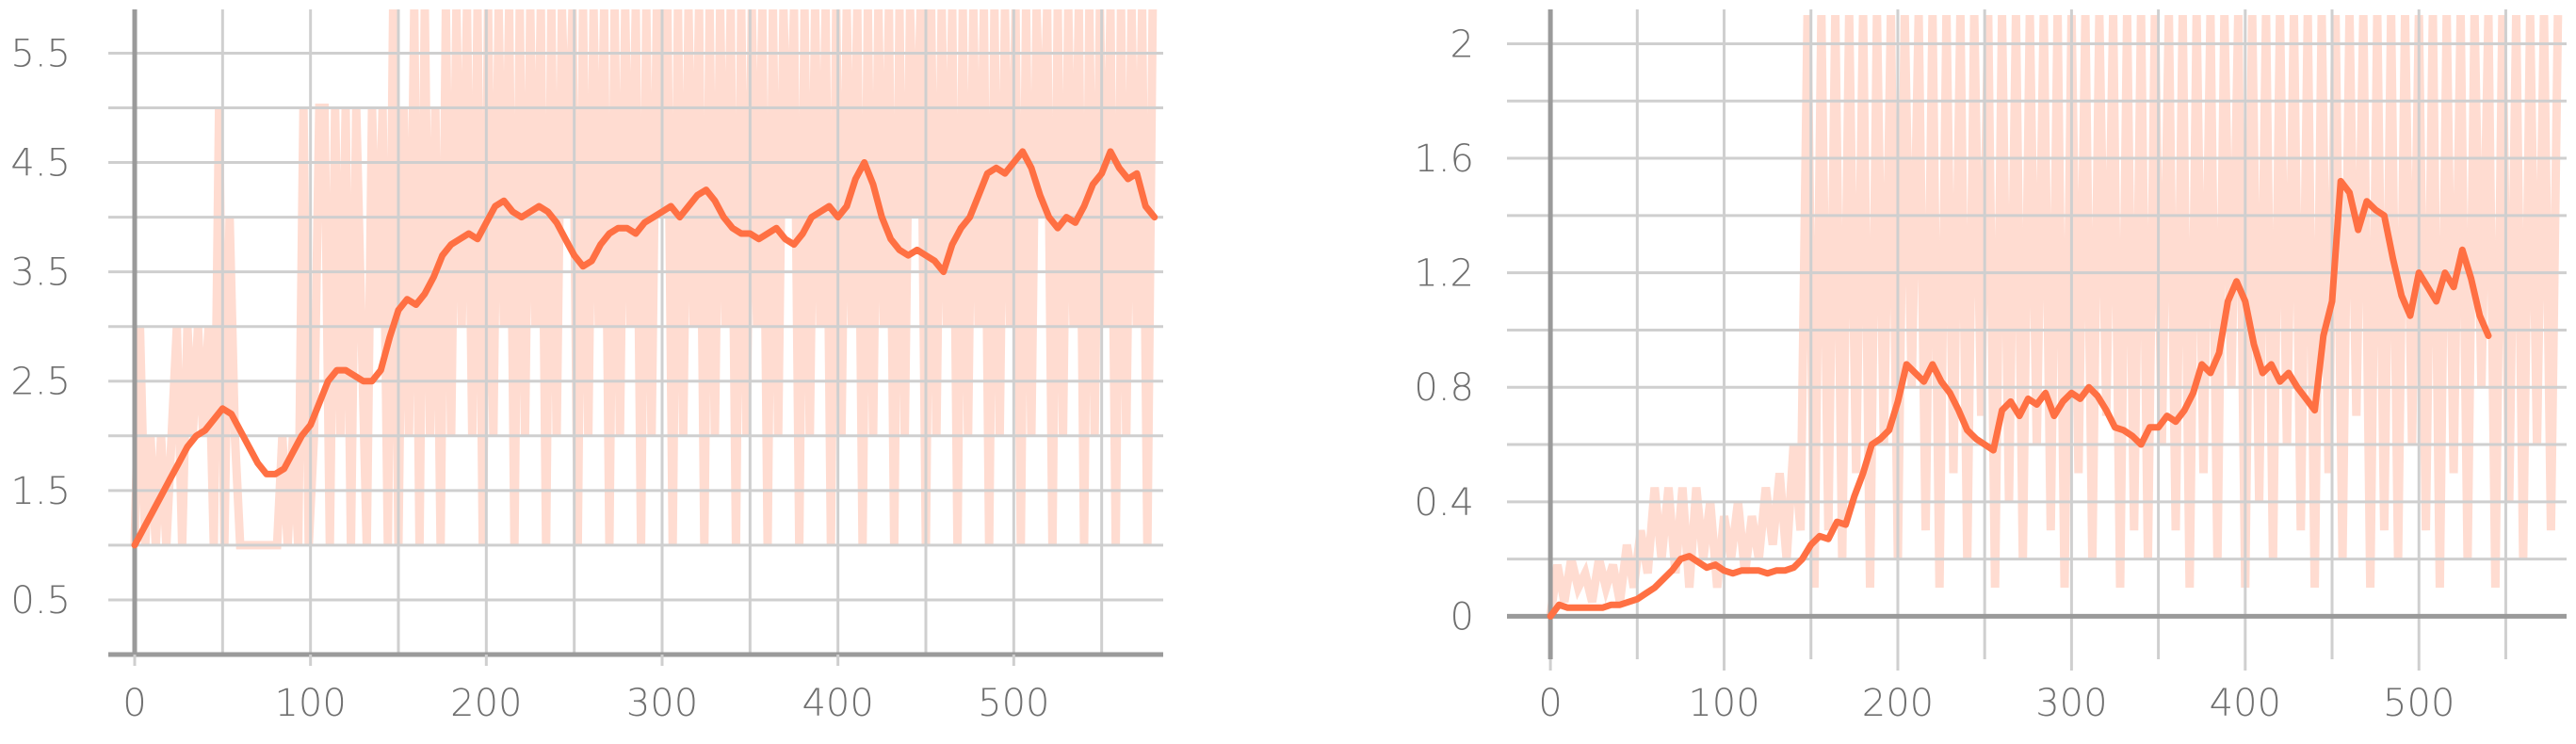  What do you see at coordinates (1444, 159) in the screenshot?
I see `y-tick-label: 1.6` at bounding box center [1444, 159].